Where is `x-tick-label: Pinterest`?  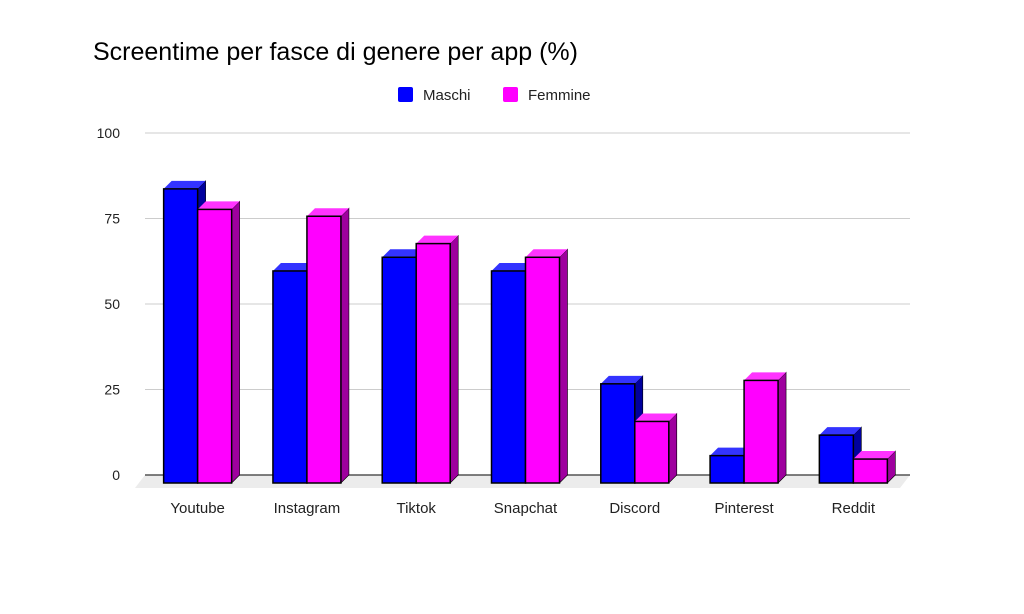
x-tick-label: Pinterest is located at coordinates (744, 508).